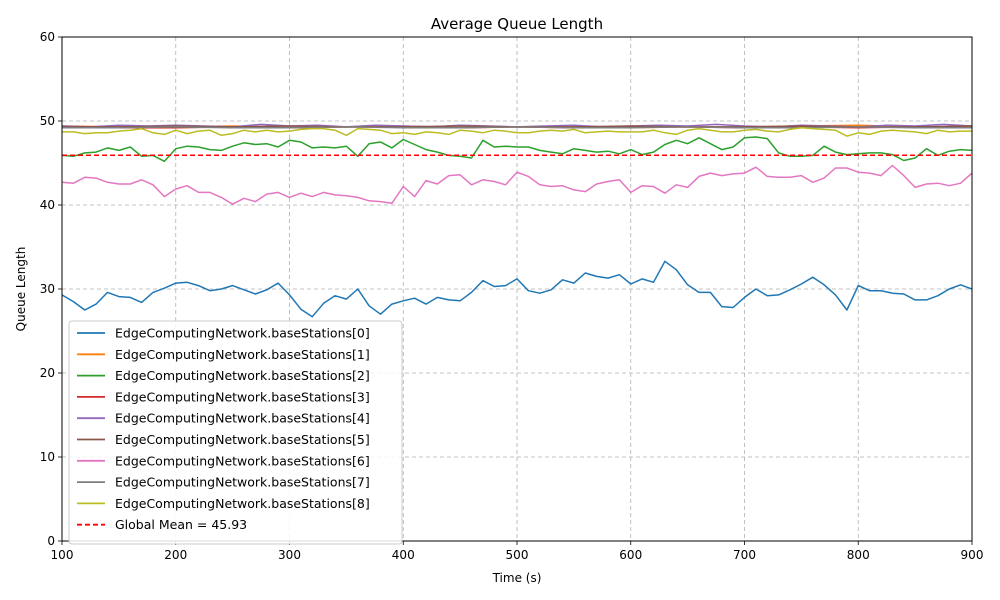 This screenshot has width=1000, height=600. Describe the element at coordinates (51, 541) in the screenshot. I see `y-tick-label: 0` at that location.